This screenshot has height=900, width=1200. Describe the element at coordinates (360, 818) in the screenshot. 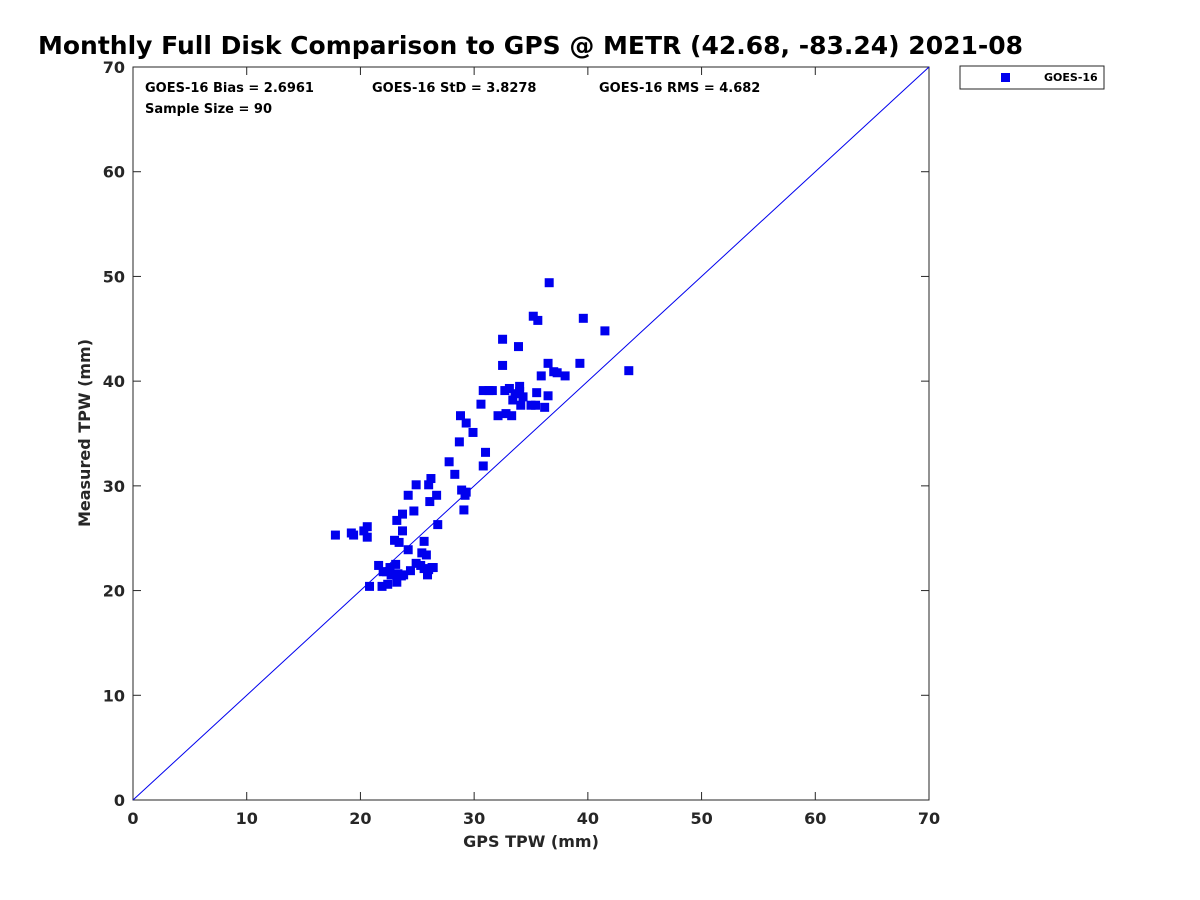

I see `x-tick-label: 20` at that location.